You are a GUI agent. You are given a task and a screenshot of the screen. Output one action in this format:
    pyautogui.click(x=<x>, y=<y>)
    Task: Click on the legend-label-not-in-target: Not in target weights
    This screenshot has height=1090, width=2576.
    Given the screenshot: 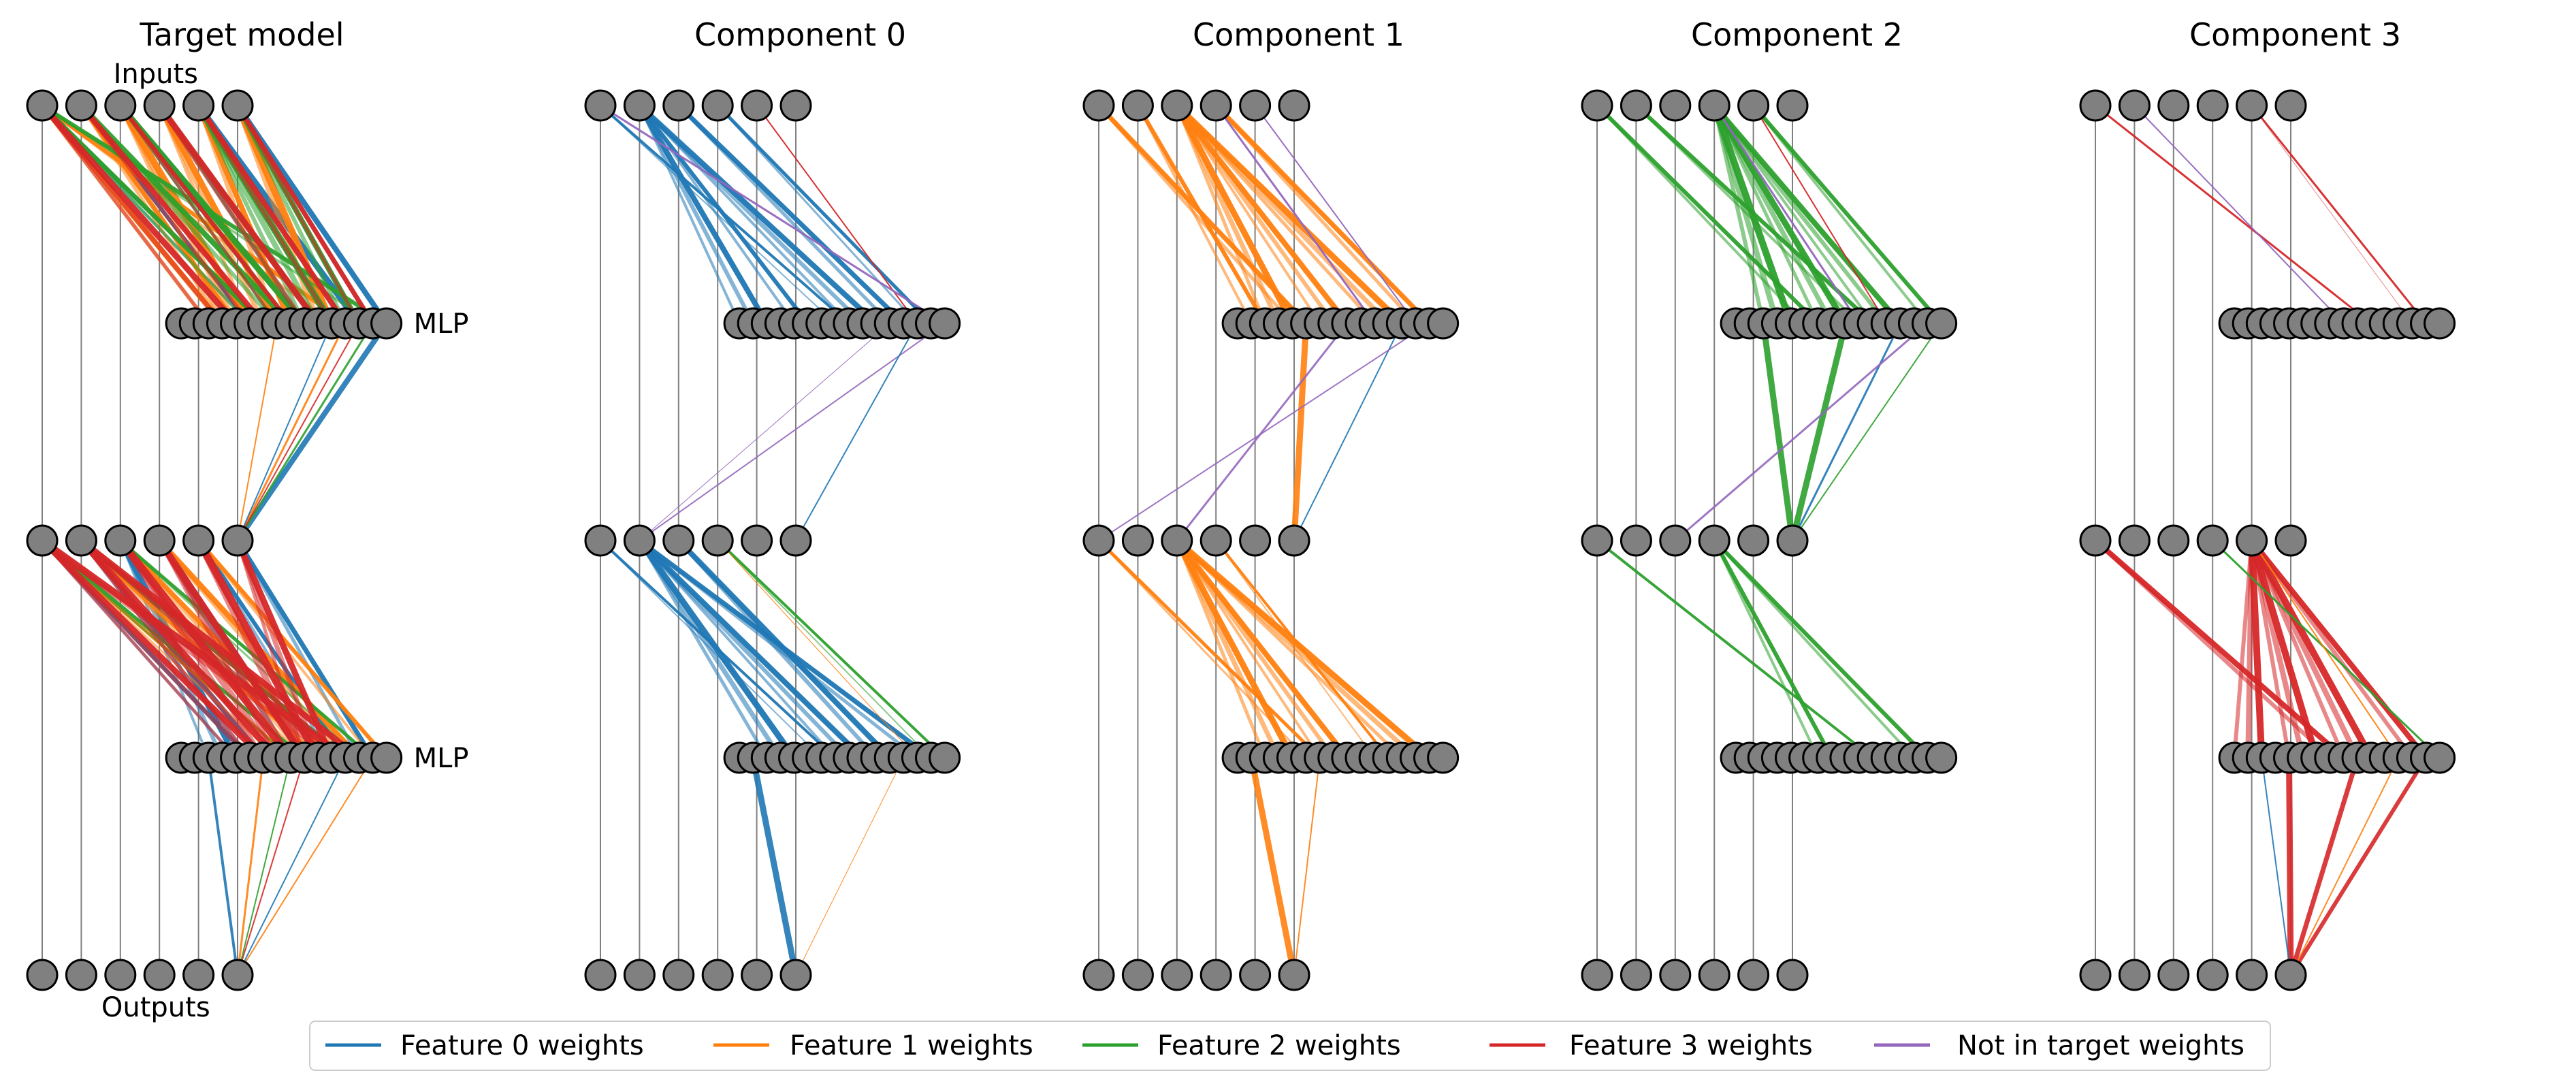 What is the action you would take?
    pyautogui.click(x=2101, y=1045)
    